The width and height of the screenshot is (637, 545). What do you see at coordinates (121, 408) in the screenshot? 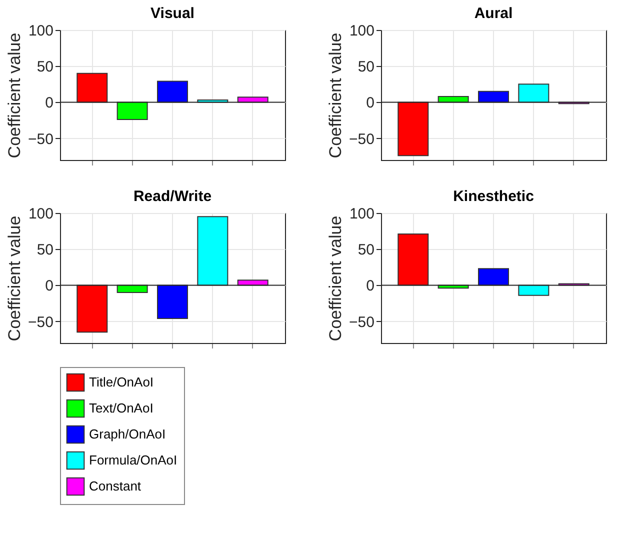
I see `legend-label: Text/OnAoI` at bounding box center [121, 408].